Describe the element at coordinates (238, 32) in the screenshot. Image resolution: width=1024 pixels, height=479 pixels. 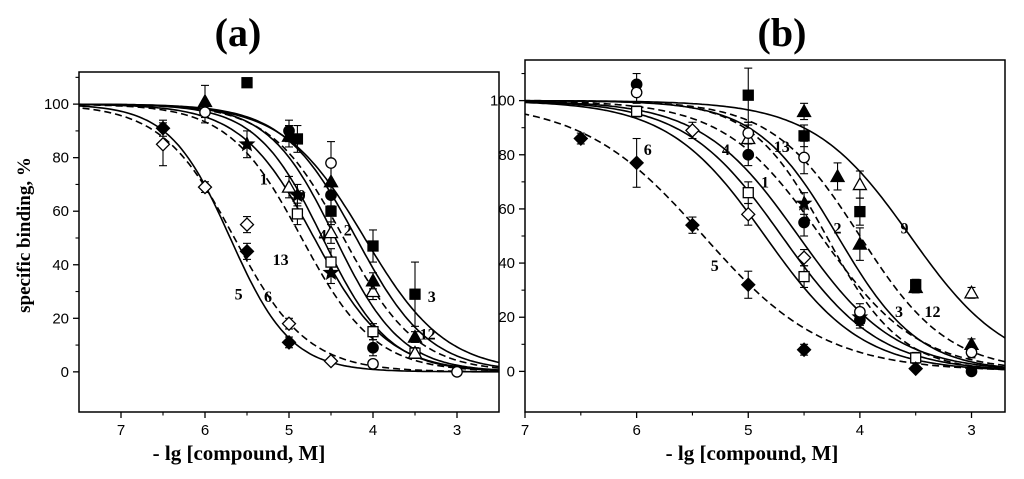
I see `panel-a-title: (a)` at that location.